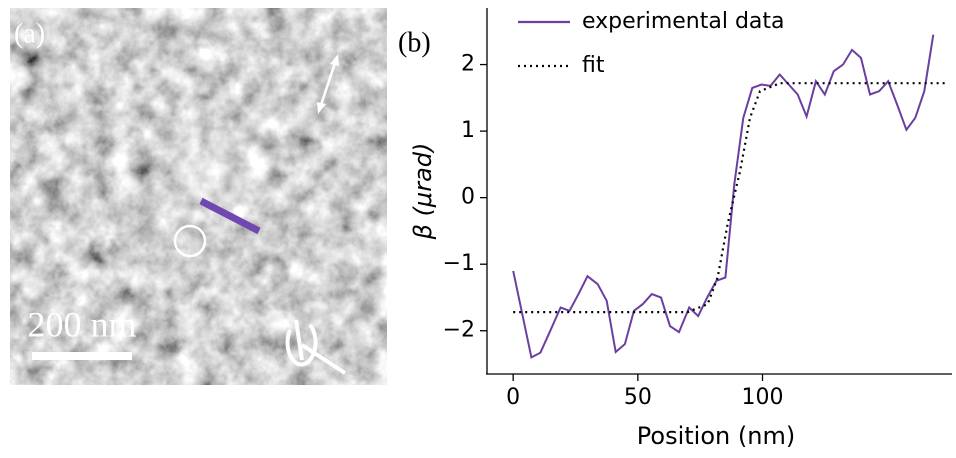  Describe the element at coordinates (716, 436) in the screenshot. I see `x-axis-label: Position (nm)` at that location.